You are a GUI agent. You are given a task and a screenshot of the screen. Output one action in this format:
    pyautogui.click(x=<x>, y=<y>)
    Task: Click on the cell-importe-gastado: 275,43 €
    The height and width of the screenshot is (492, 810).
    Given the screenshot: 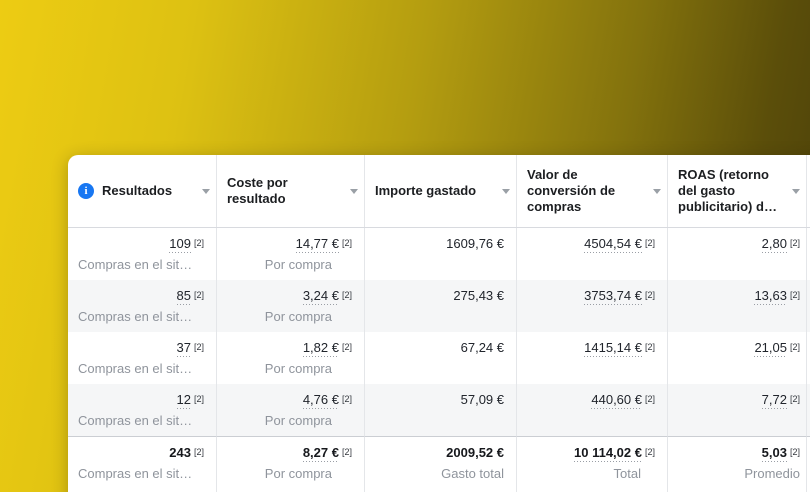 What is the action you would take?
    pyautogui.click(x=441, y=306)
    